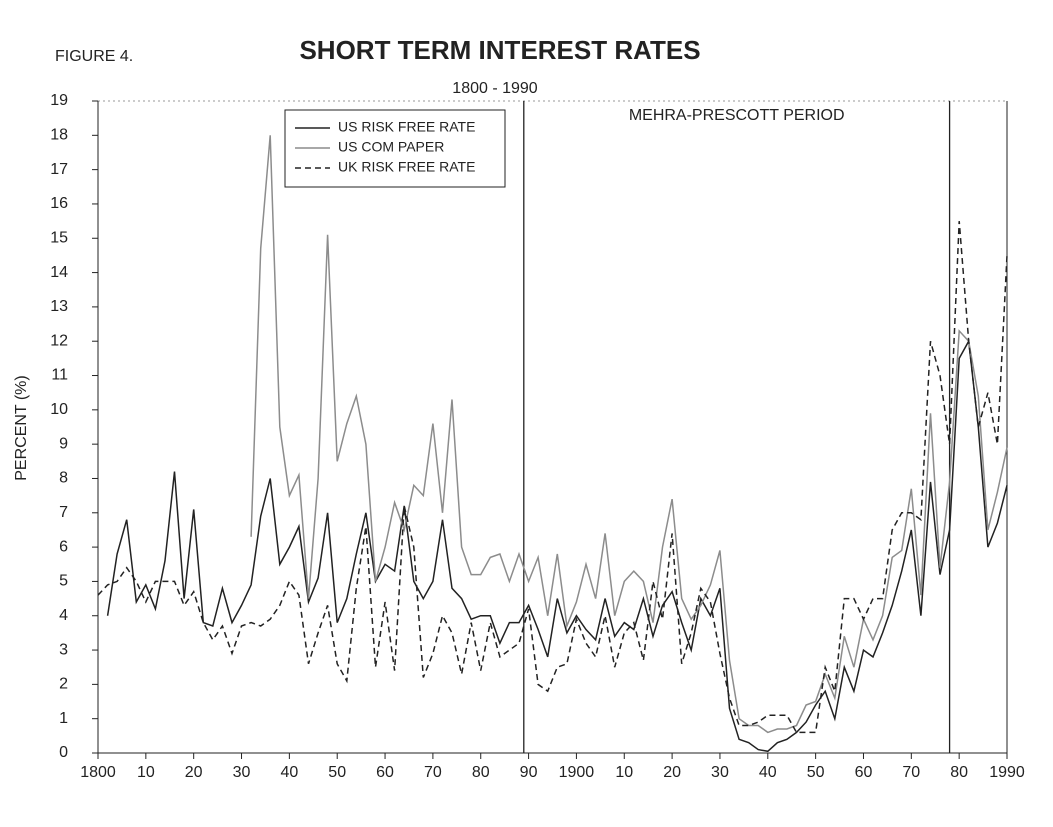  Describe the element at coordinates (406, 167) in the screenshot. I see `legend-label: UK RISK FREE RATE` at that location.